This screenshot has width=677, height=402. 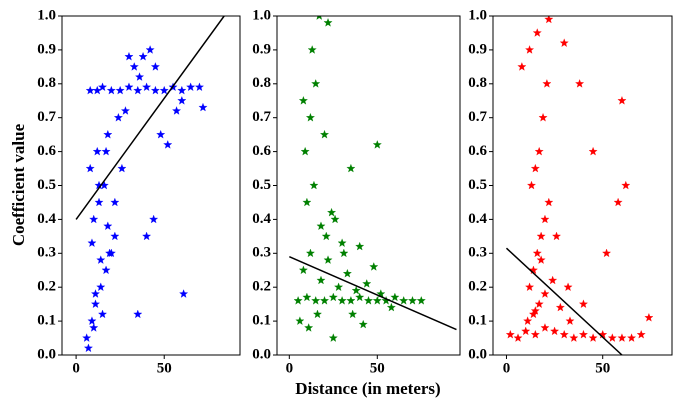 What do you see at coordinates (477, 15) in the screenshot?
I see `y-tick-label: 1.0` at bounding box center [477, 15].